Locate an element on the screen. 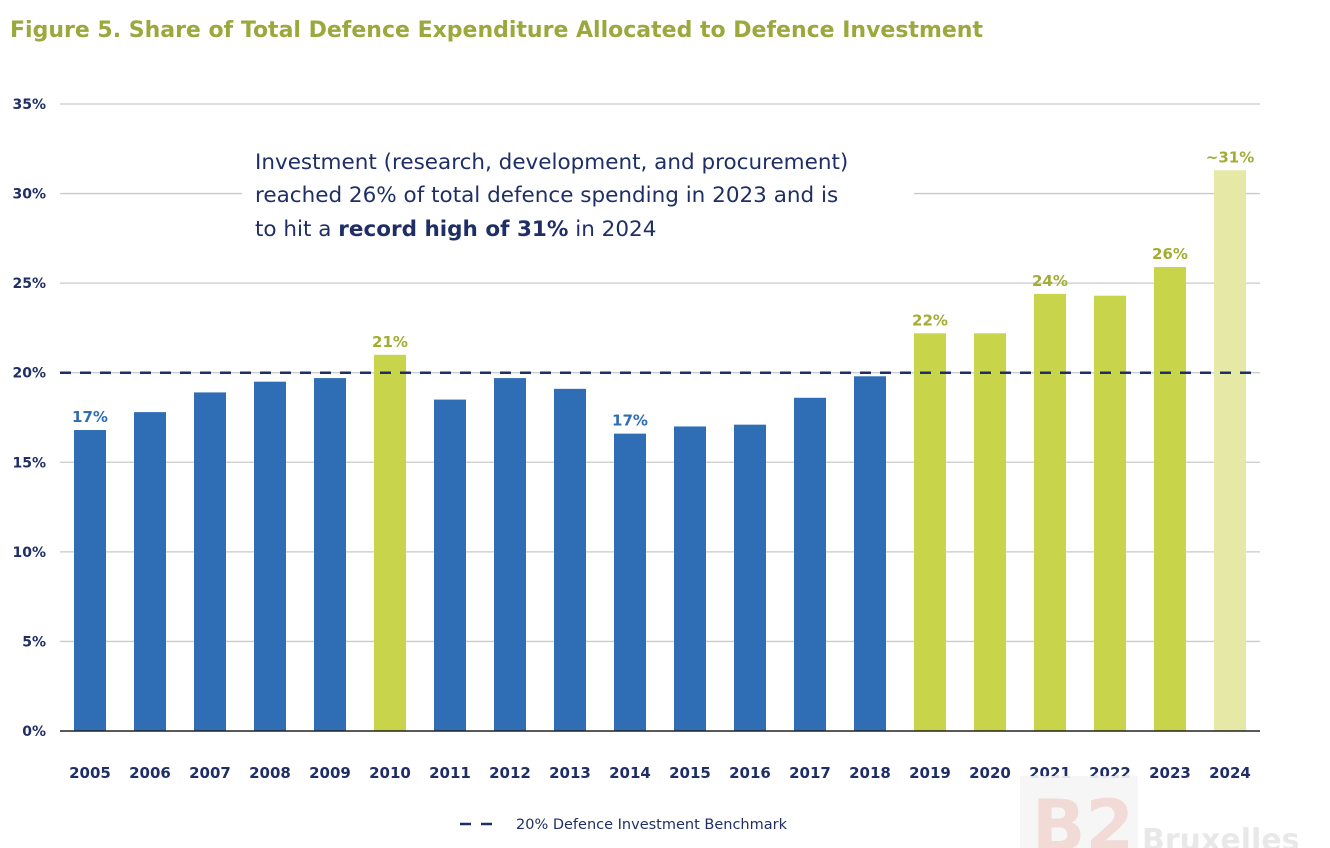 The image size is (1330, 848). x-tick-label: 2013 is located at coordinates (570, 773).